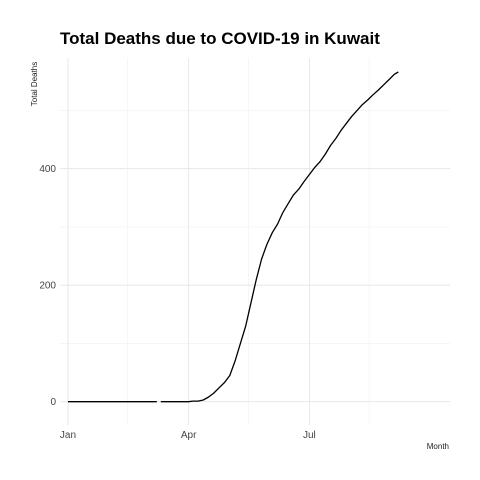  I want to click on y-axis-ticks: 0 200 400, so click(47, 286).